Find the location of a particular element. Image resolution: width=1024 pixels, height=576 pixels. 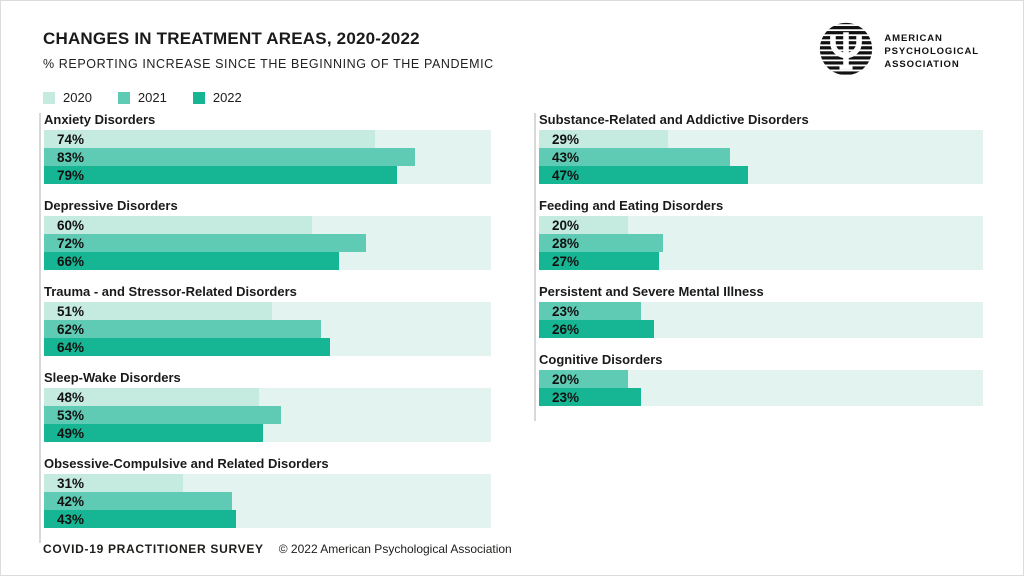

bar-2020: 60% is located at coordinates (178, 225).